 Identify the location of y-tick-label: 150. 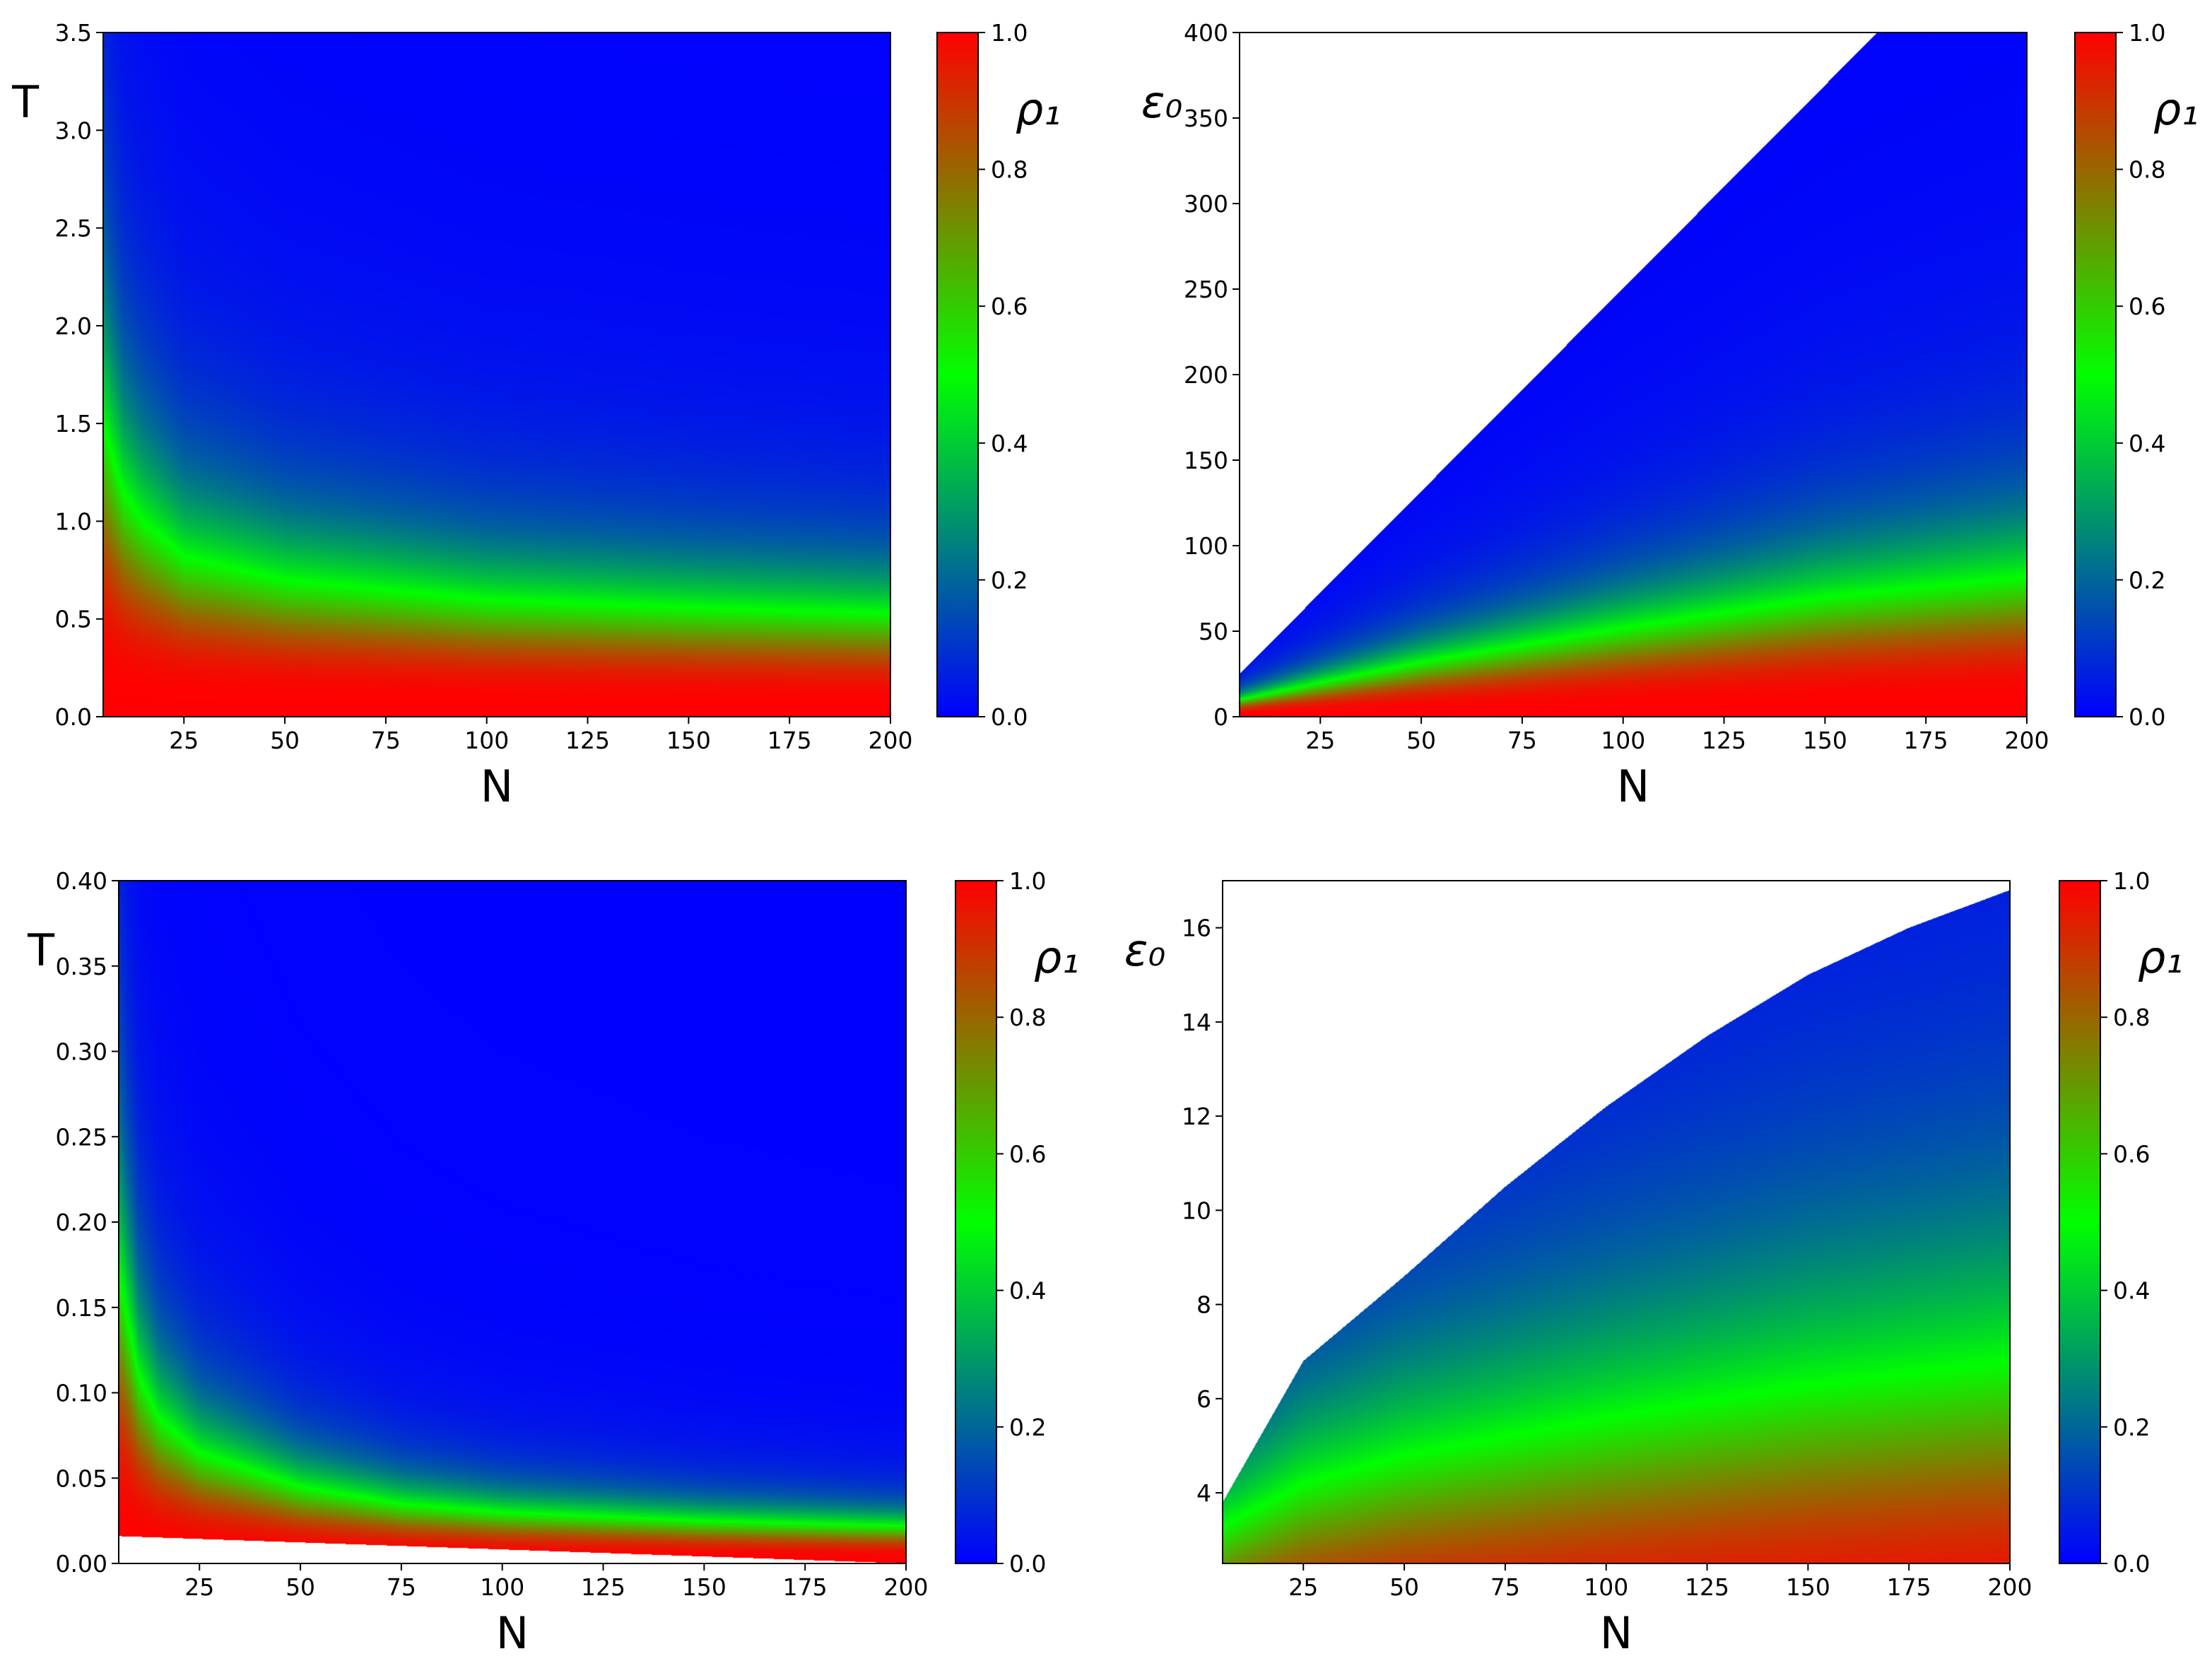
(1206, 460).